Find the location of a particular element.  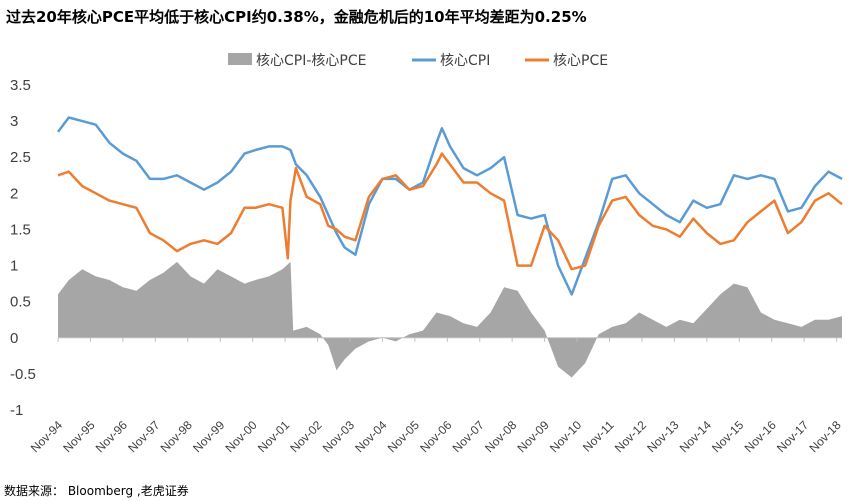

y-tick-label: 3 is located at coordinates (14, 121).